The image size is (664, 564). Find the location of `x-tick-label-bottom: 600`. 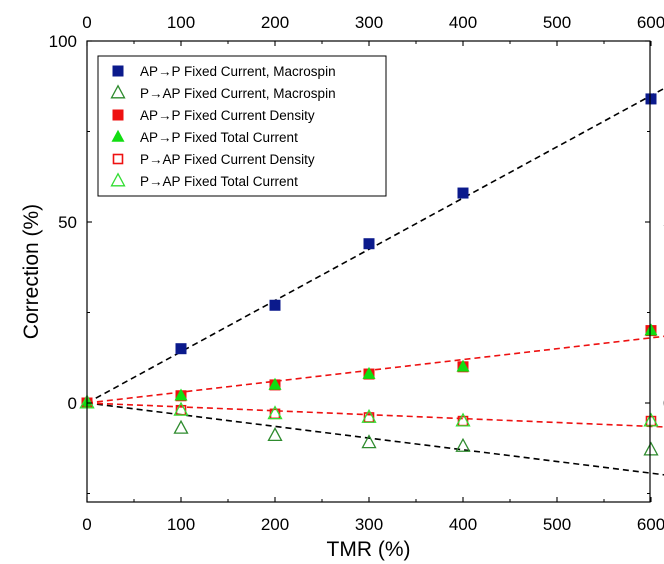

x-tick-label-bottom: 600 is located at coordinates (650, 524).